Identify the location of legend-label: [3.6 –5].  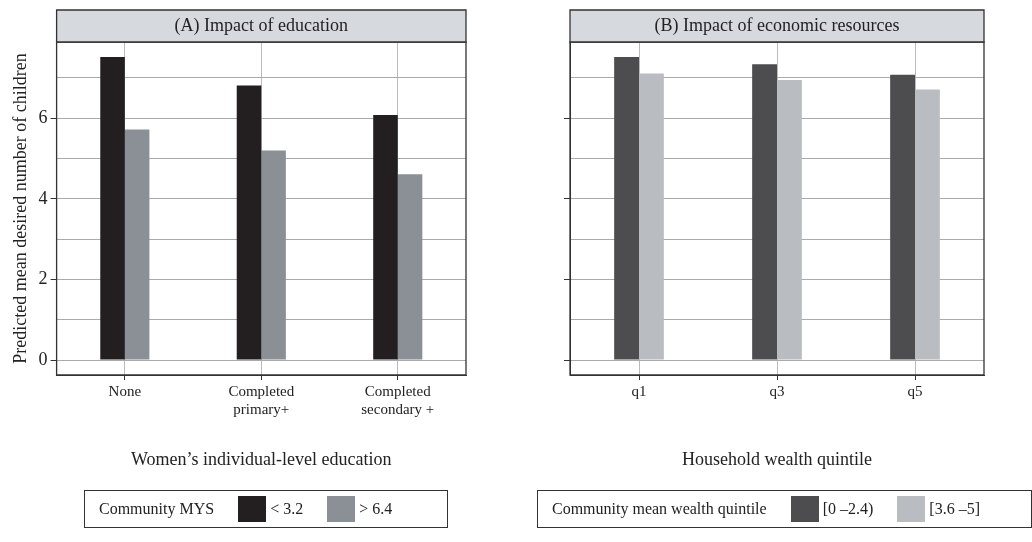
(954, 509).